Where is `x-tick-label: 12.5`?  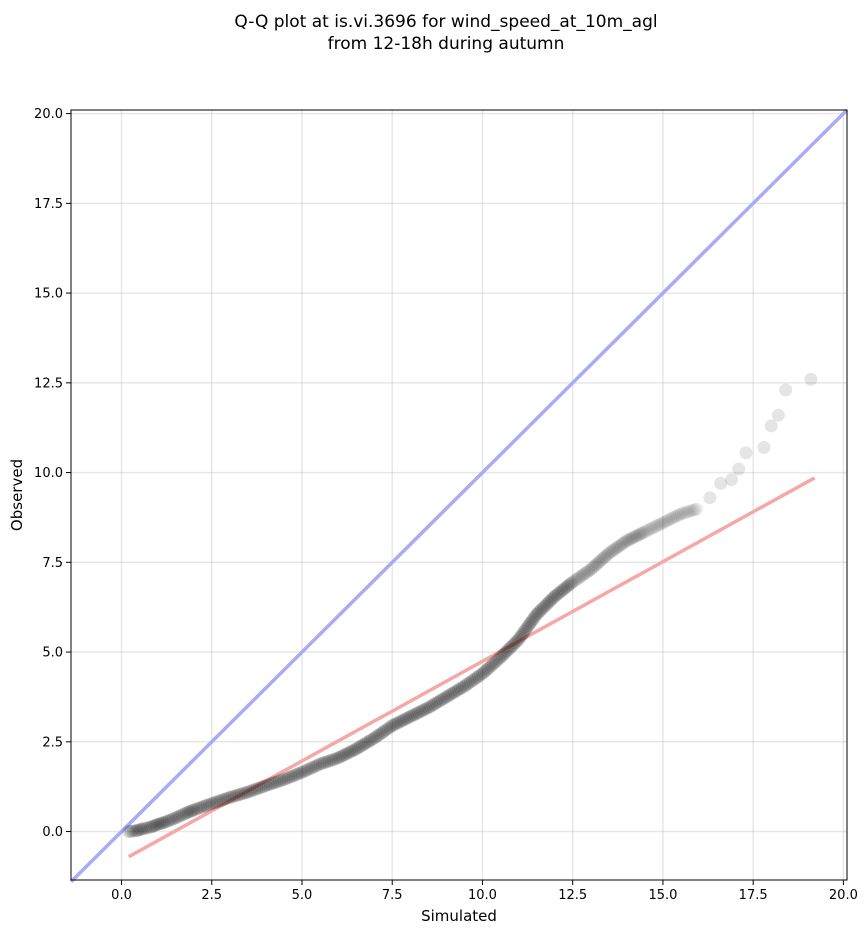 x-tick-label: 12.5 is located at coordinates (572, 895).